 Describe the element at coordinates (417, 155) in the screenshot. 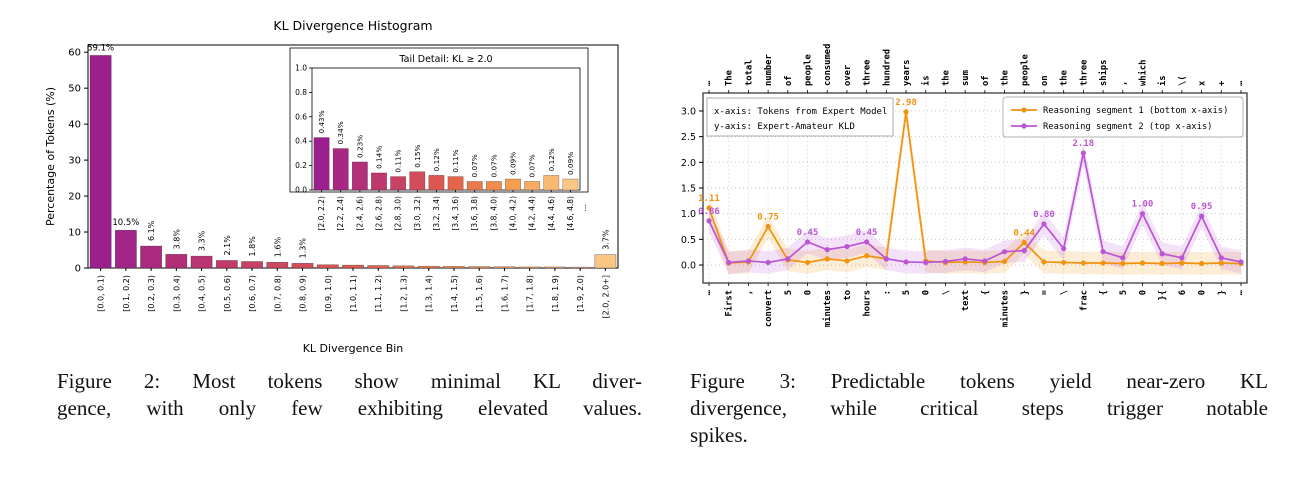

I see `svg-text: 0.15%` at that location.